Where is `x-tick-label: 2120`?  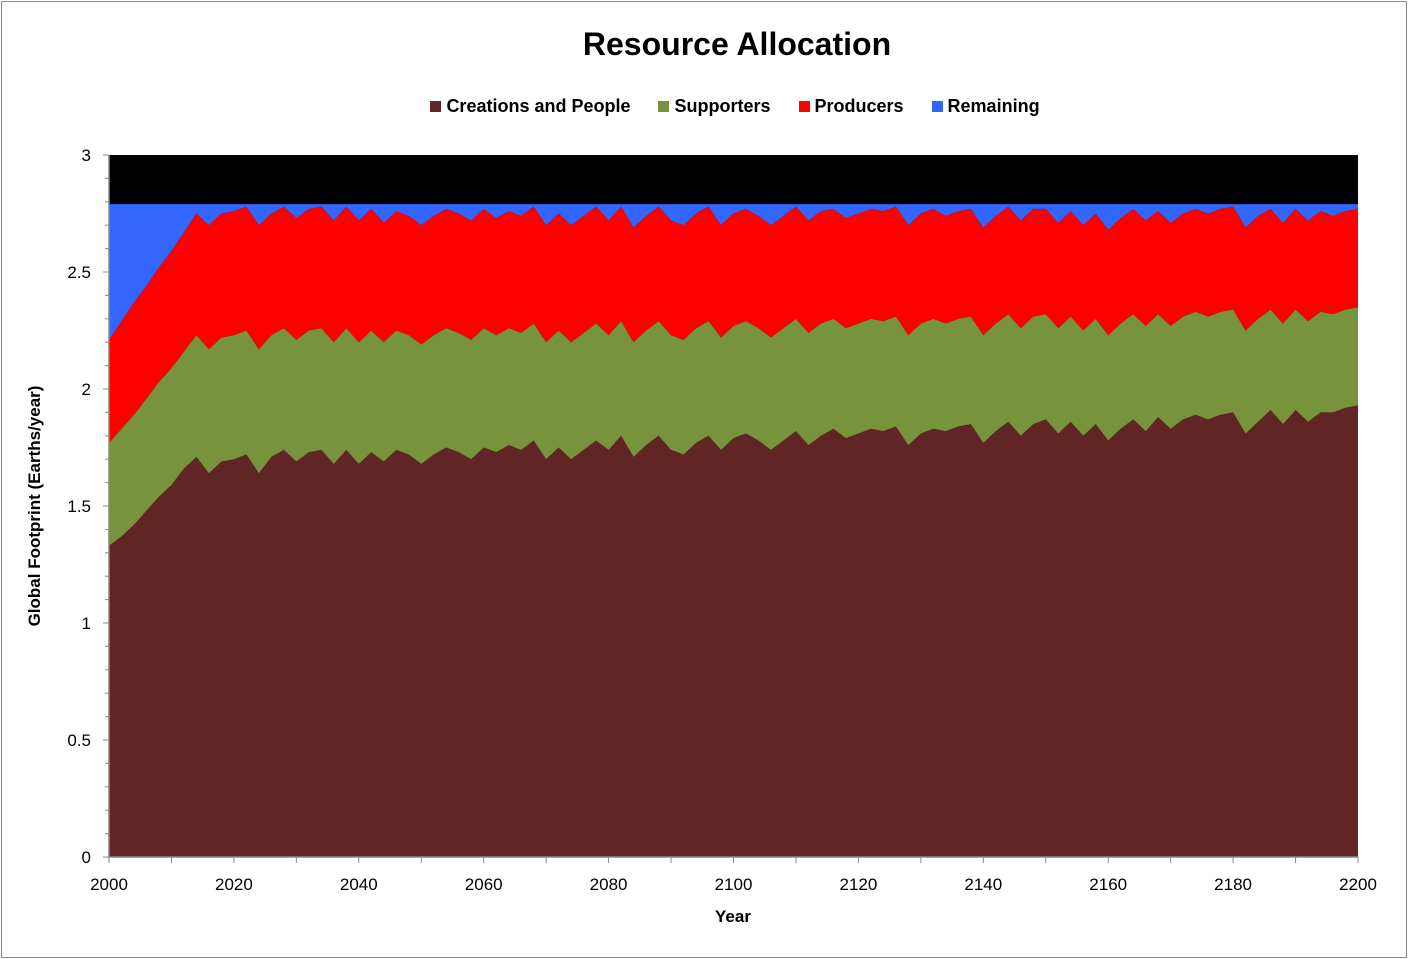 x-tick-label: 2120 is located at coordinates (858, 884).